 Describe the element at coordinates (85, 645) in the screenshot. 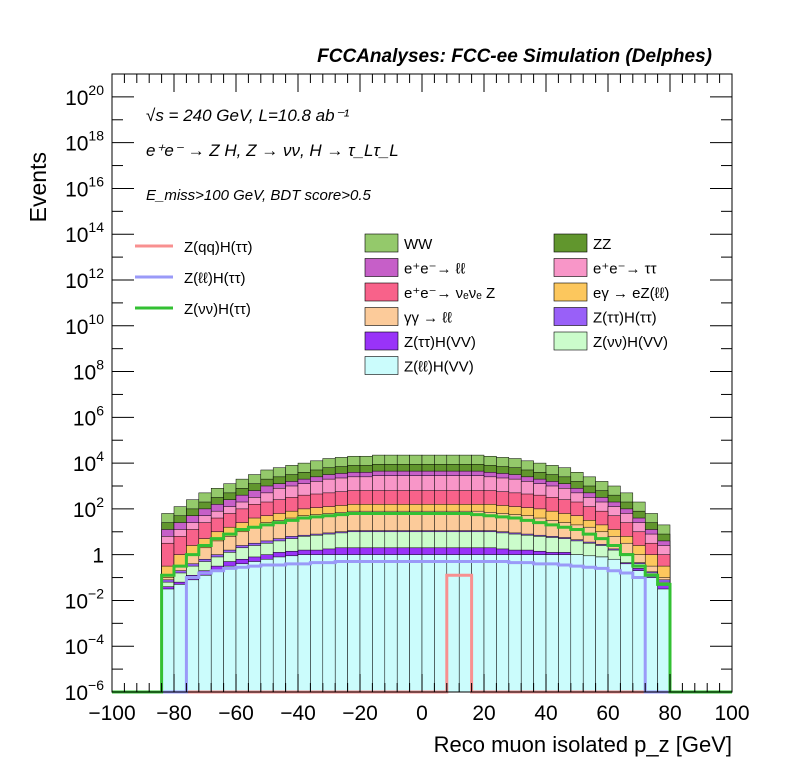

I see `y-tick-label-1: 10⁻⁴` at that location.